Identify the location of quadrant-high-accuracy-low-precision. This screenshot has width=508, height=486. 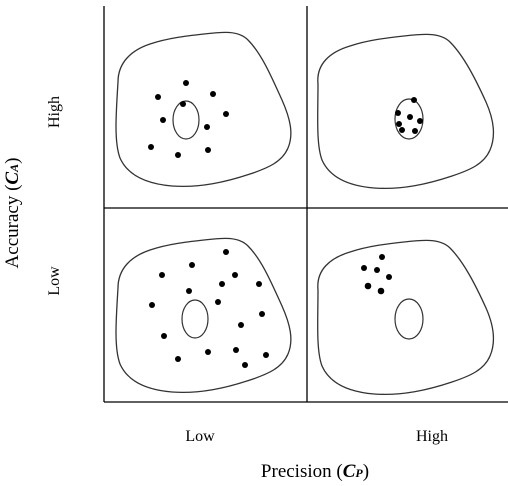
(203, 109).